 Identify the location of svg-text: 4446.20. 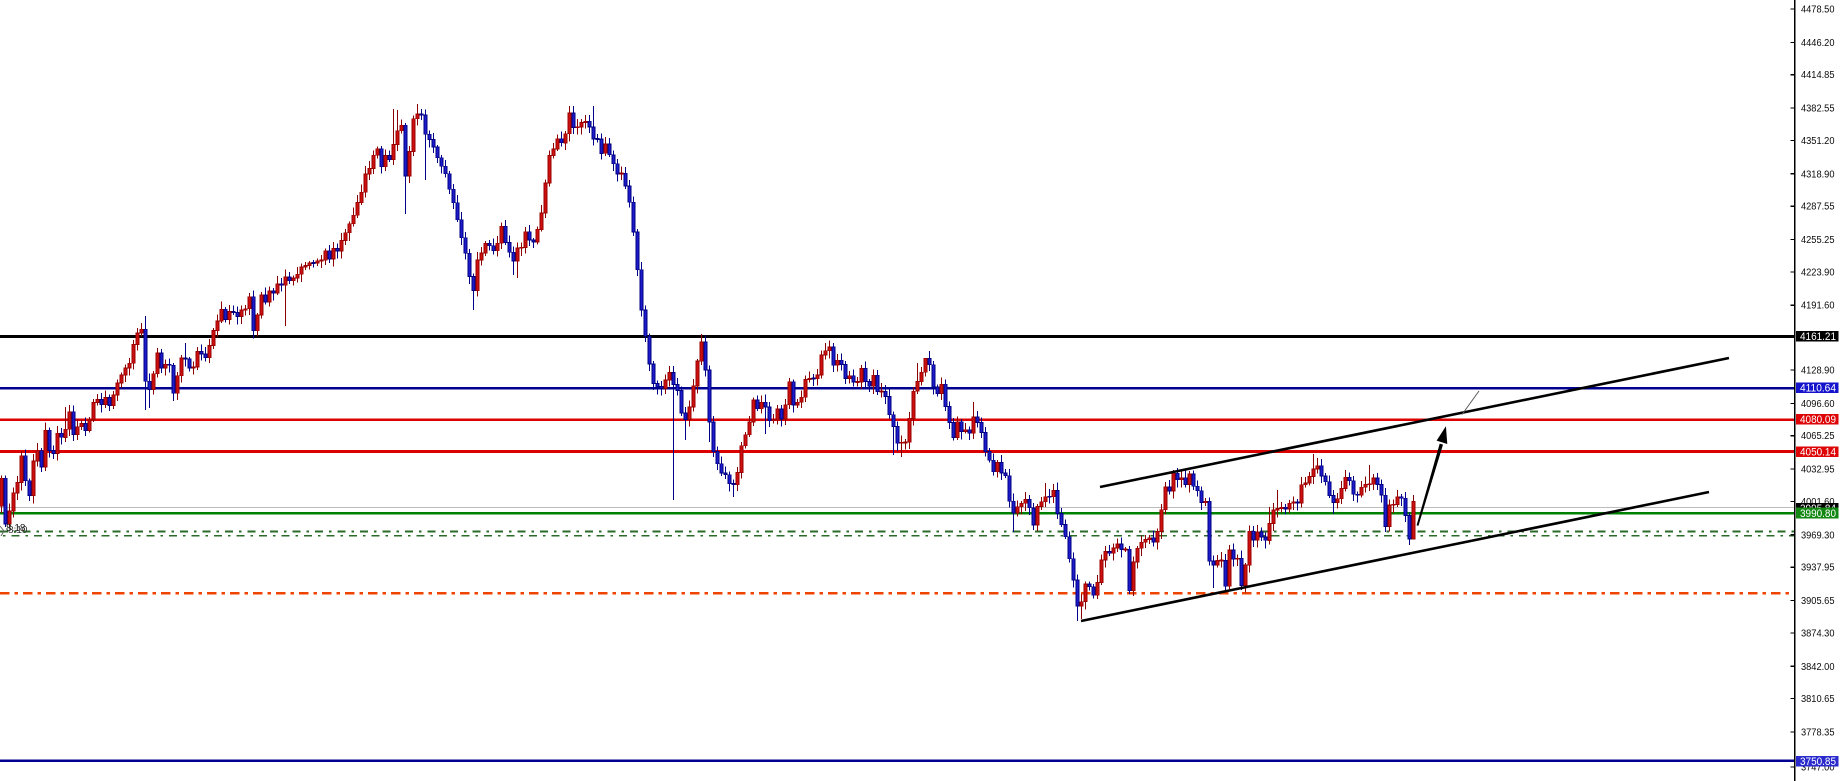
(1818, 43).